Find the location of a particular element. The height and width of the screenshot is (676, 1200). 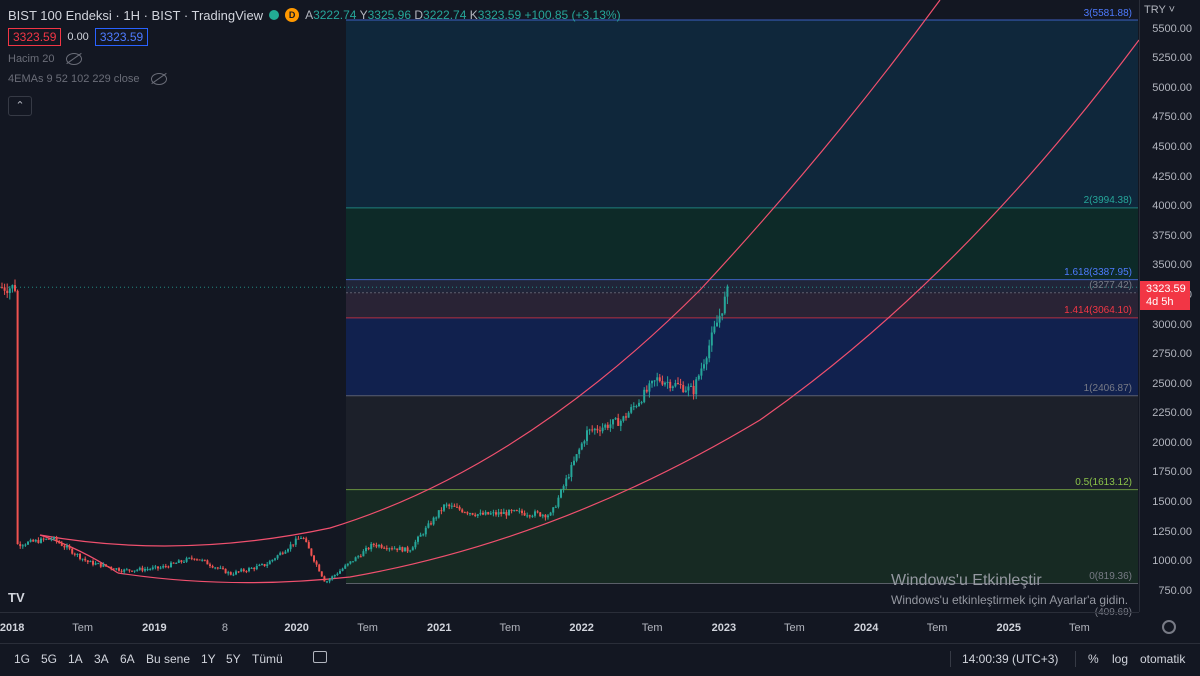

range-button: Tümü is located at coordinates (267, 659).